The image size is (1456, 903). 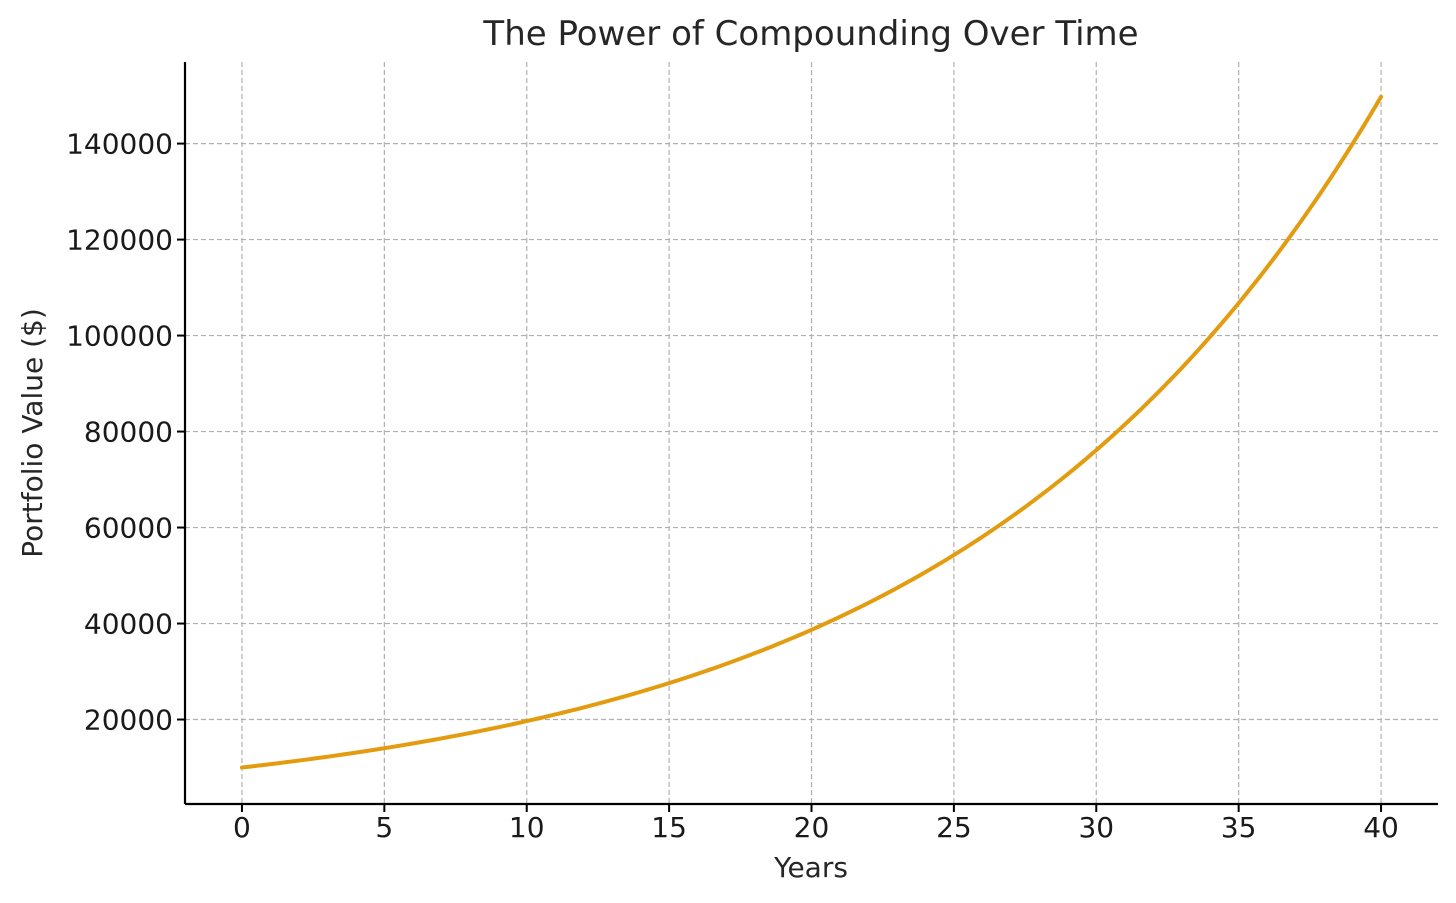 I want to click on x-axis-ticks: 0 5 10 15 20 25 30 35 40, so click(x=816, y=824).